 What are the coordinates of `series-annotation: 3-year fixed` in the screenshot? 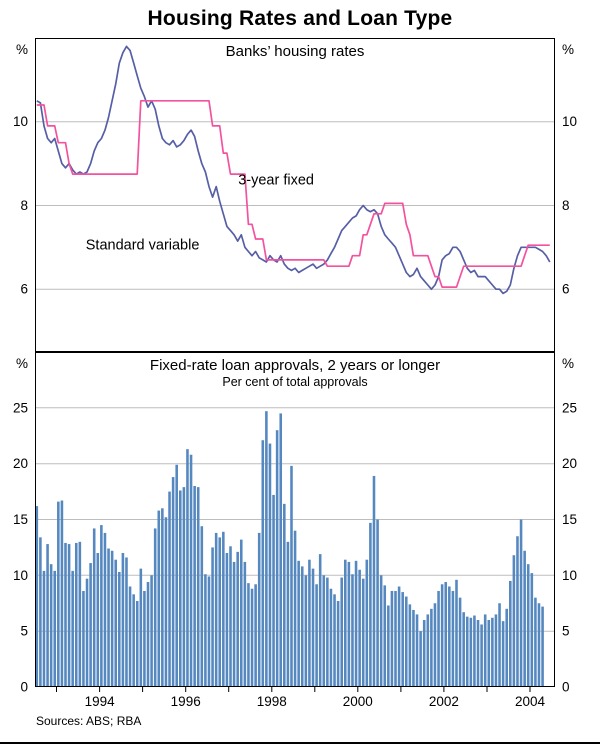 It's located at (276, 181).